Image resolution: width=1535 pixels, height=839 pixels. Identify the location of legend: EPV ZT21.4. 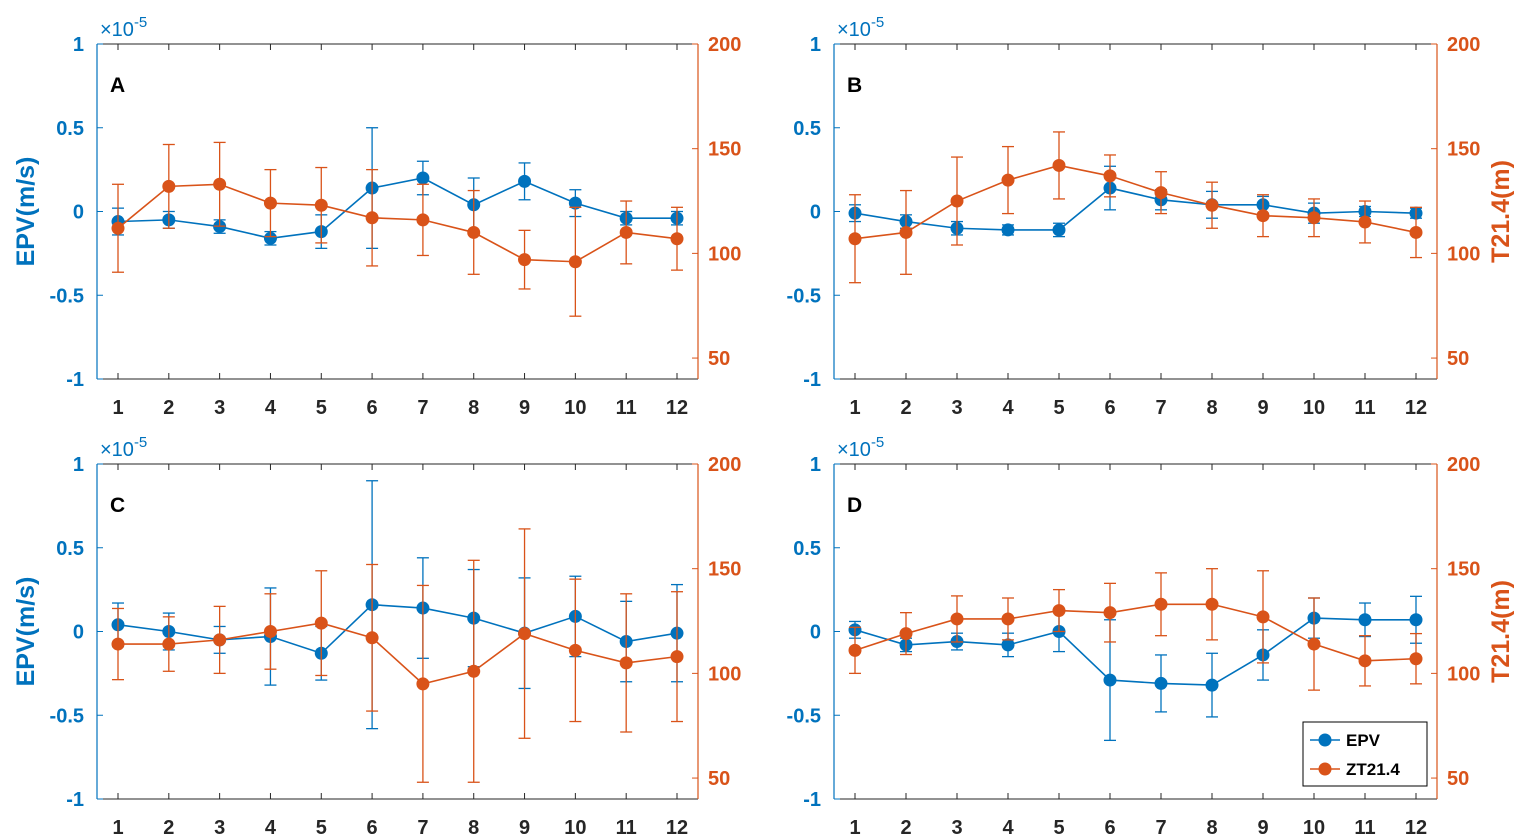
(1365, 754).